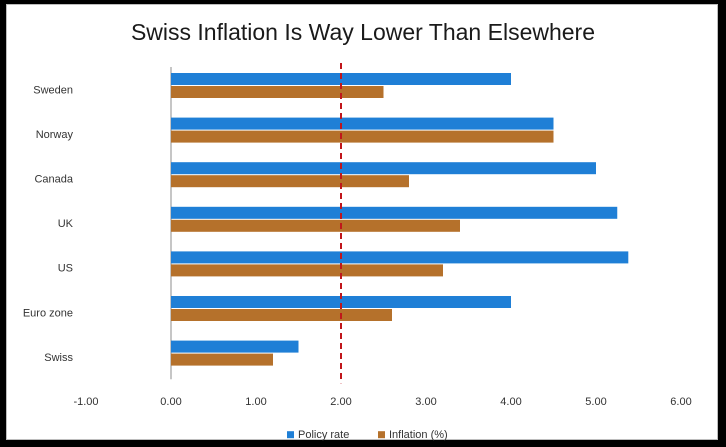 This screenshot has height=447, width=726. I want to click on x-tick-label: 0.00, so click(170, 402).